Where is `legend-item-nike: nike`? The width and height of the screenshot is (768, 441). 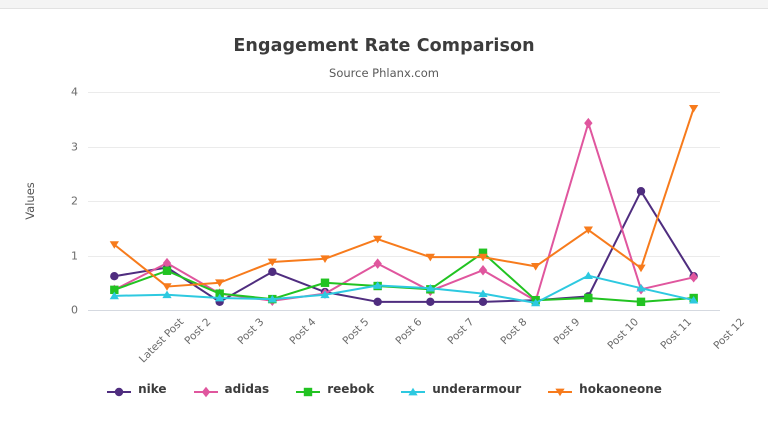
legend-item-nike: nike is located at coordinates (136, 389).